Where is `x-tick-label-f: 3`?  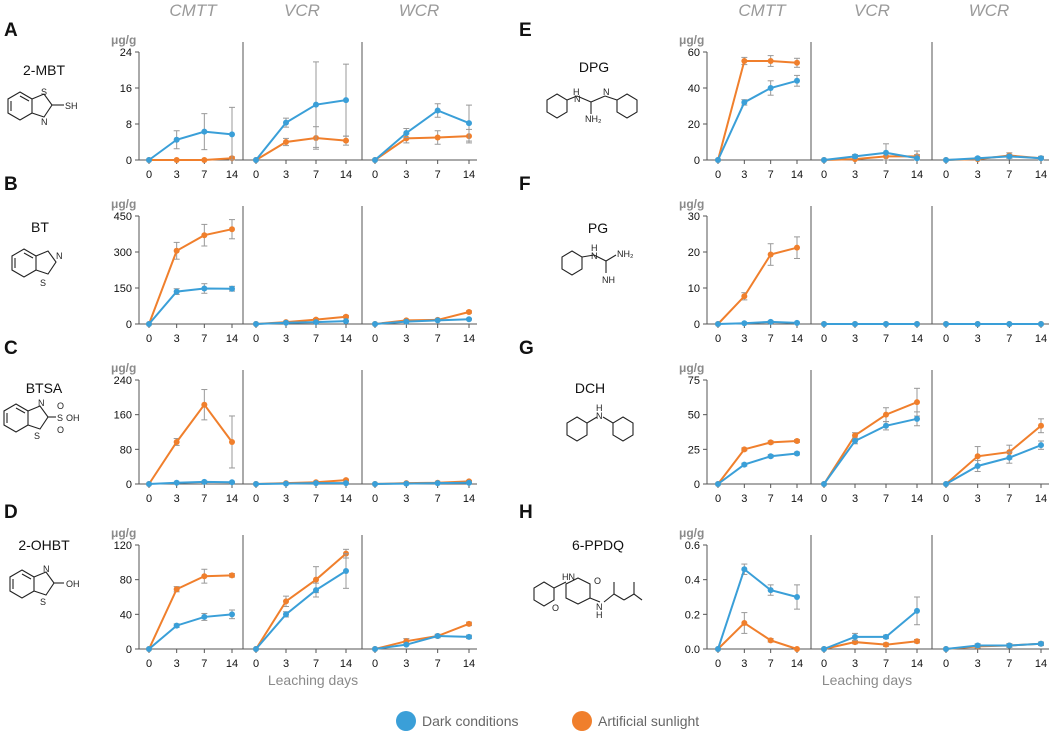
x-tick-label-f: 3 is located at coordinates (744, 339).